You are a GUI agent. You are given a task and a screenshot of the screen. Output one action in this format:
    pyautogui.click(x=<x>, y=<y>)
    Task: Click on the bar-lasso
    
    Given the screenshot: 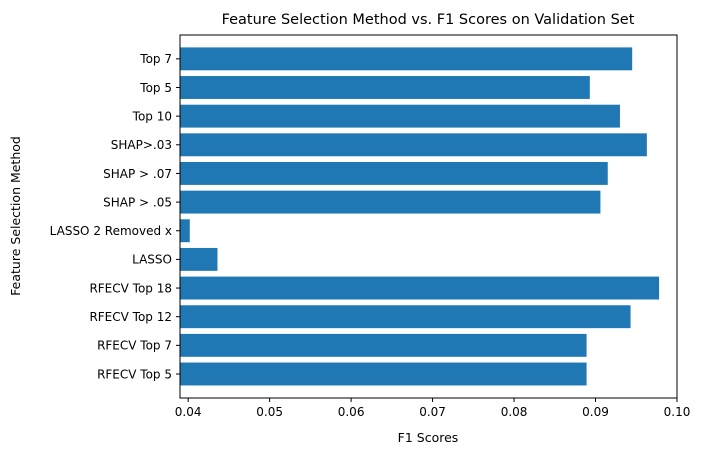 What is the action you would take?
    pyautogui.click(x=199, y=259)
    